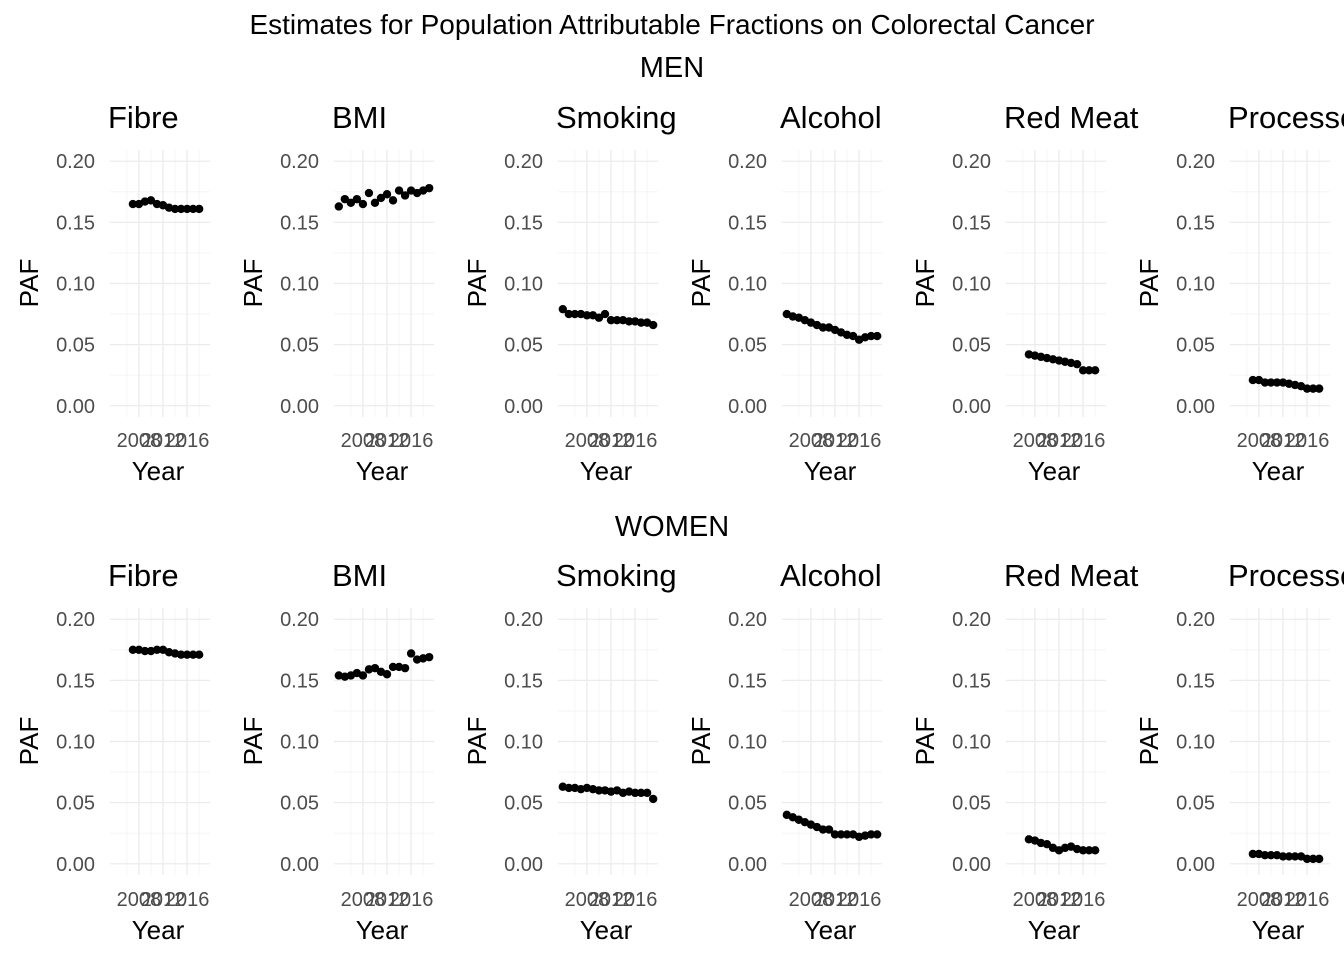  Describe the element at coordinates (853, 336) in the screenshot. I see `data-point-men-alcohol` at that location.